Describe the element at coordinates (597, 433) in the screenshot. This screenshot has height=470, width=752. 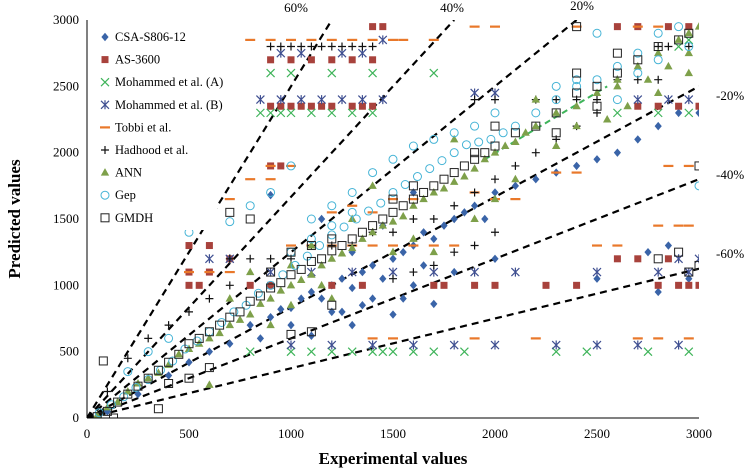
I see `x-tick-label: 2500` at that location.